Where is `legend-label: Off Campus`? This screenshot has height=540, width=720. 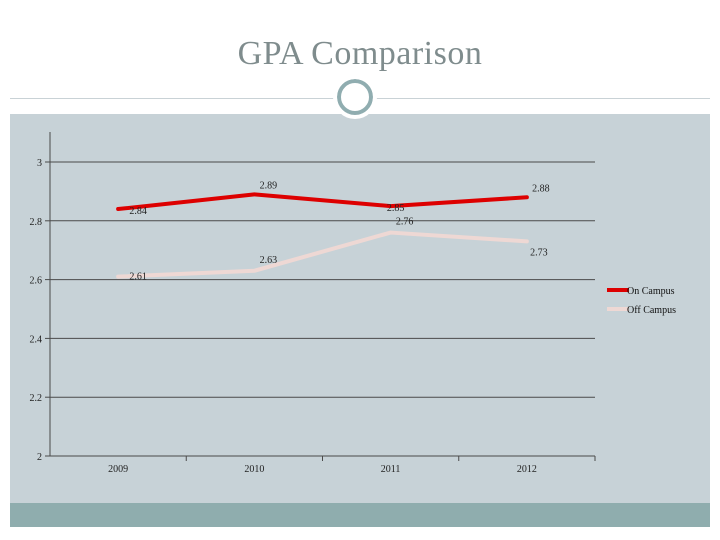 legend-label: Off Campus is located at coordinates (651, 310).